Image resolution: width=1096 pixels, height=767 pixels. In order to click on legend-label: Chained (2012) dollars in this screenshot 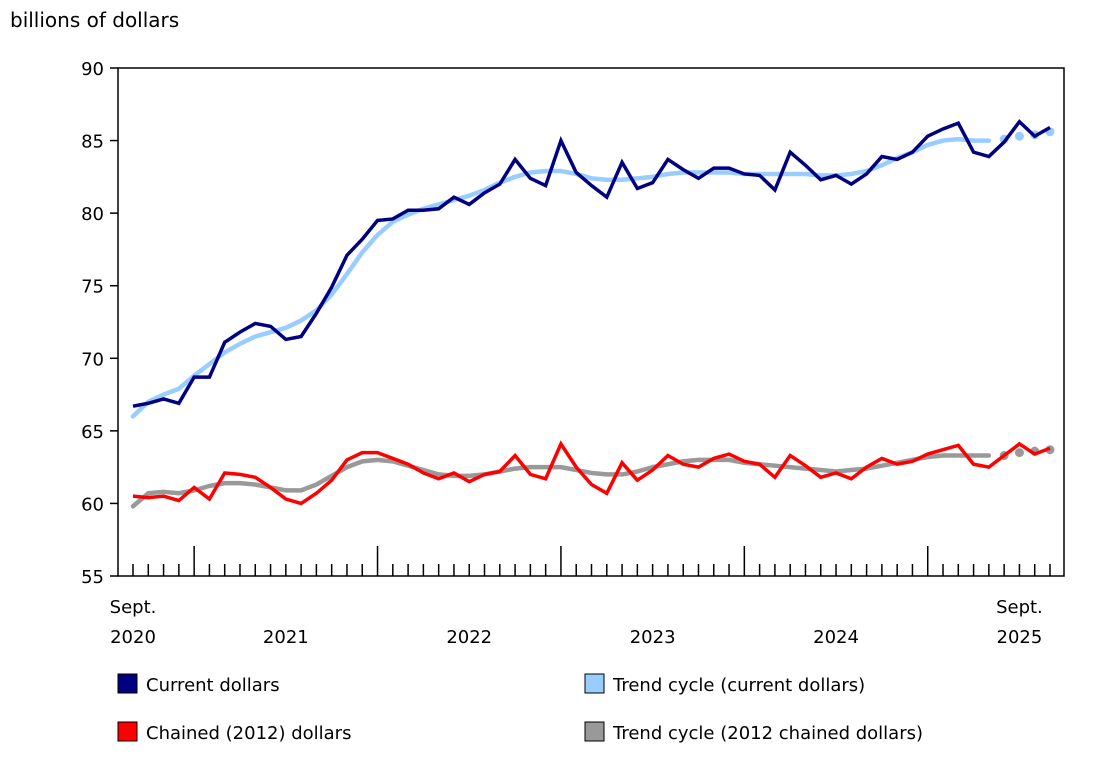, I will do `click(248, 733)`.